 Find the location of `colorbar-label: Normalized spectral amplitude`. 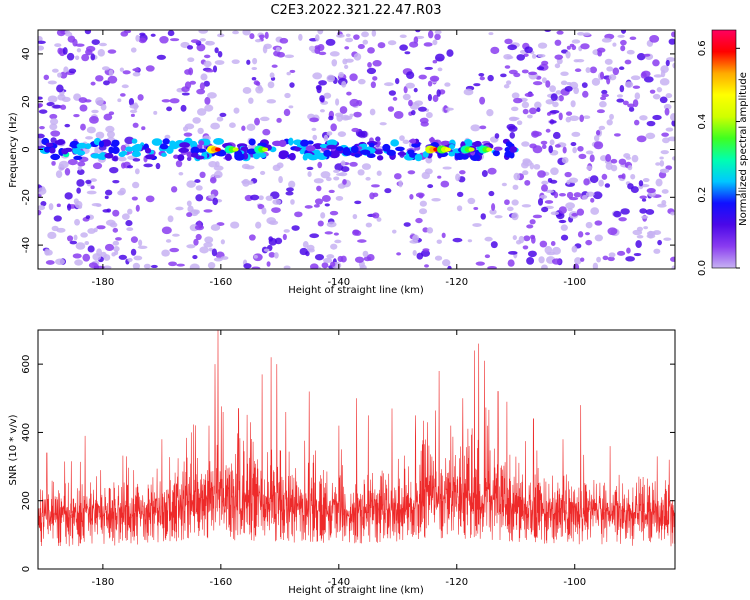

colorbar-label: Normalized spectral amplitude is located at coordinates (743, 149).